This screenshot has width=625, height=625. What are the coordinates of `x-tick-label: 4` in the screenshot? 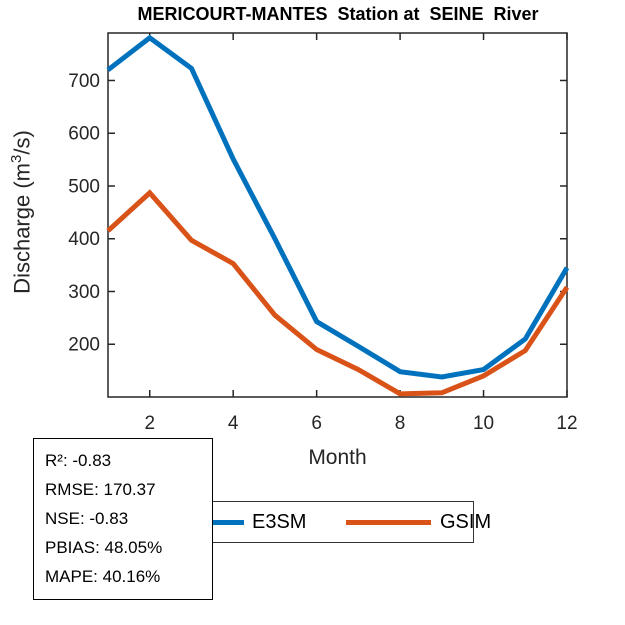 It's located at (233, 423).